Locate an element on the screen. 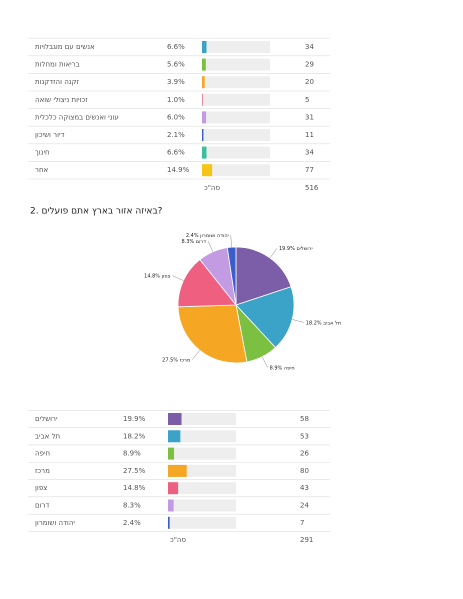 Image resolution: width=463 pixels, height=599 pixels. slice-percent: 19.9% is located at coordinates (287, 249).